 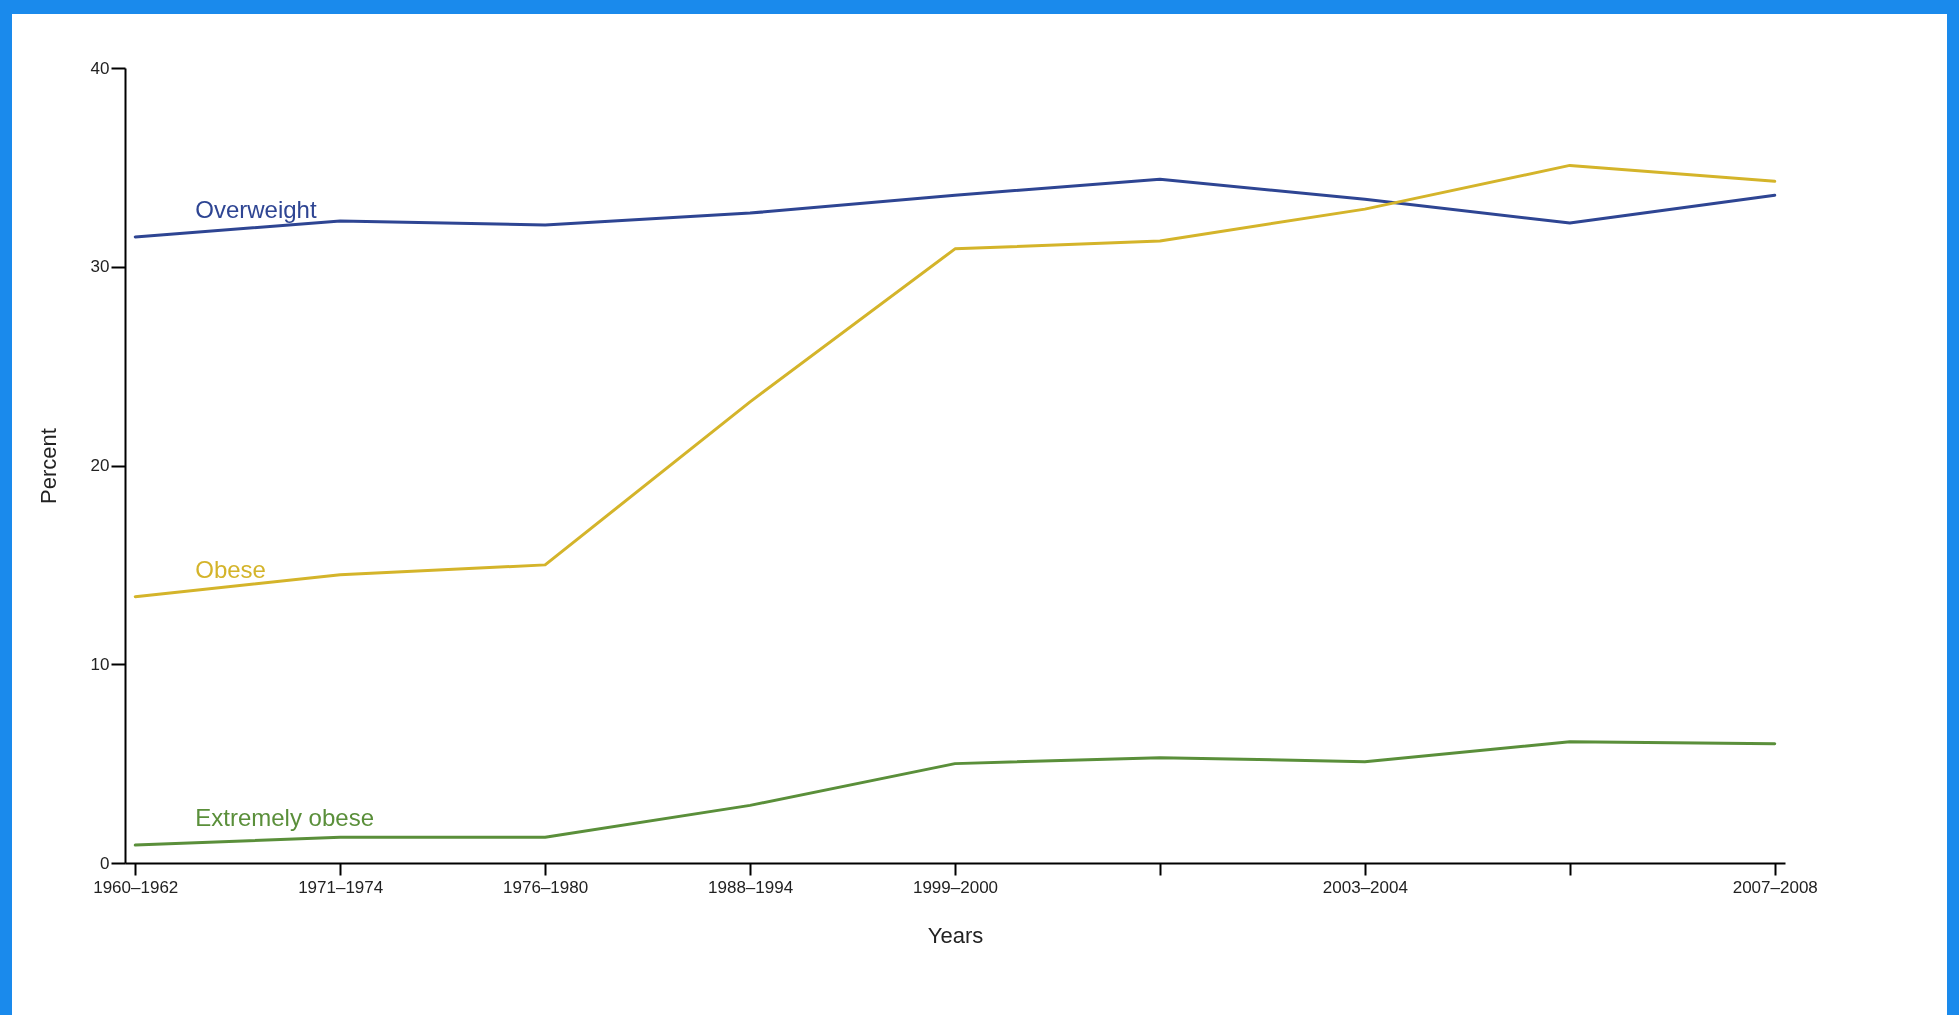 What do you see at coordinates (48, 466) in the screenshot?
I see `y-axis-title: Percent` at bounding box center [48, 466].